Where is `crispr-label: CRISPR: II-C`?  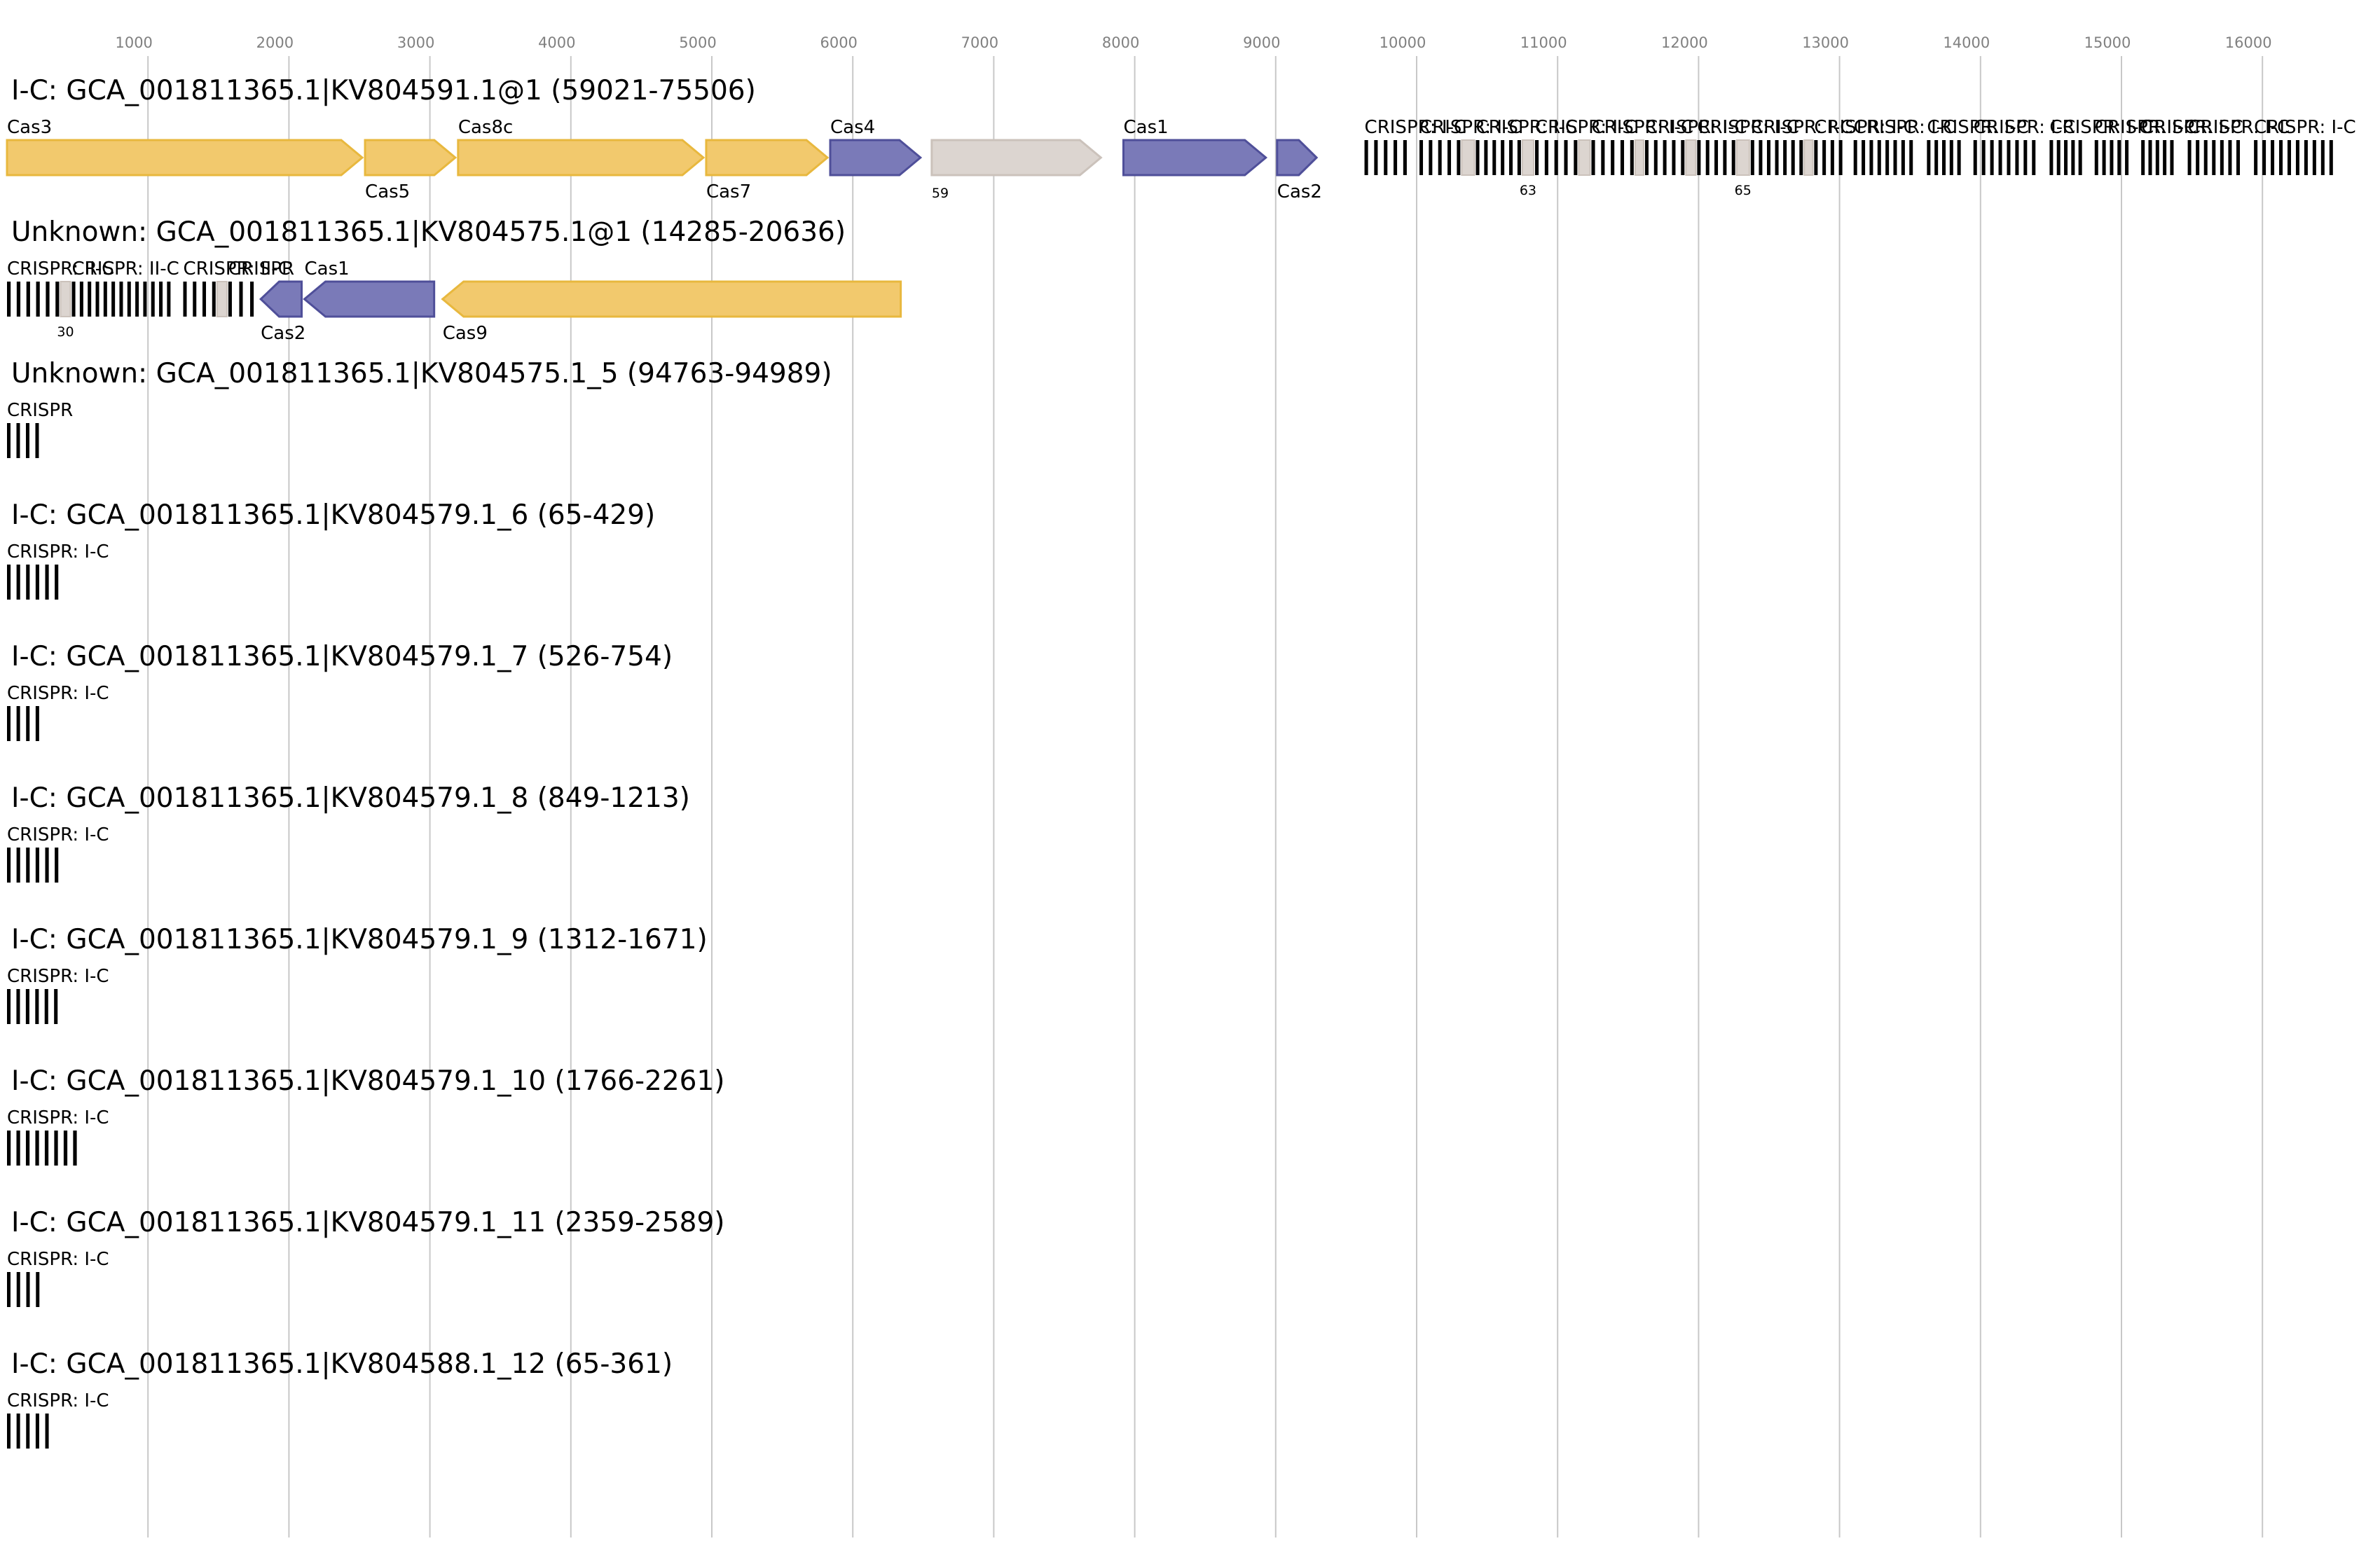 crispr-label: CRISPR: II-C is located at coordinates (60, 268).